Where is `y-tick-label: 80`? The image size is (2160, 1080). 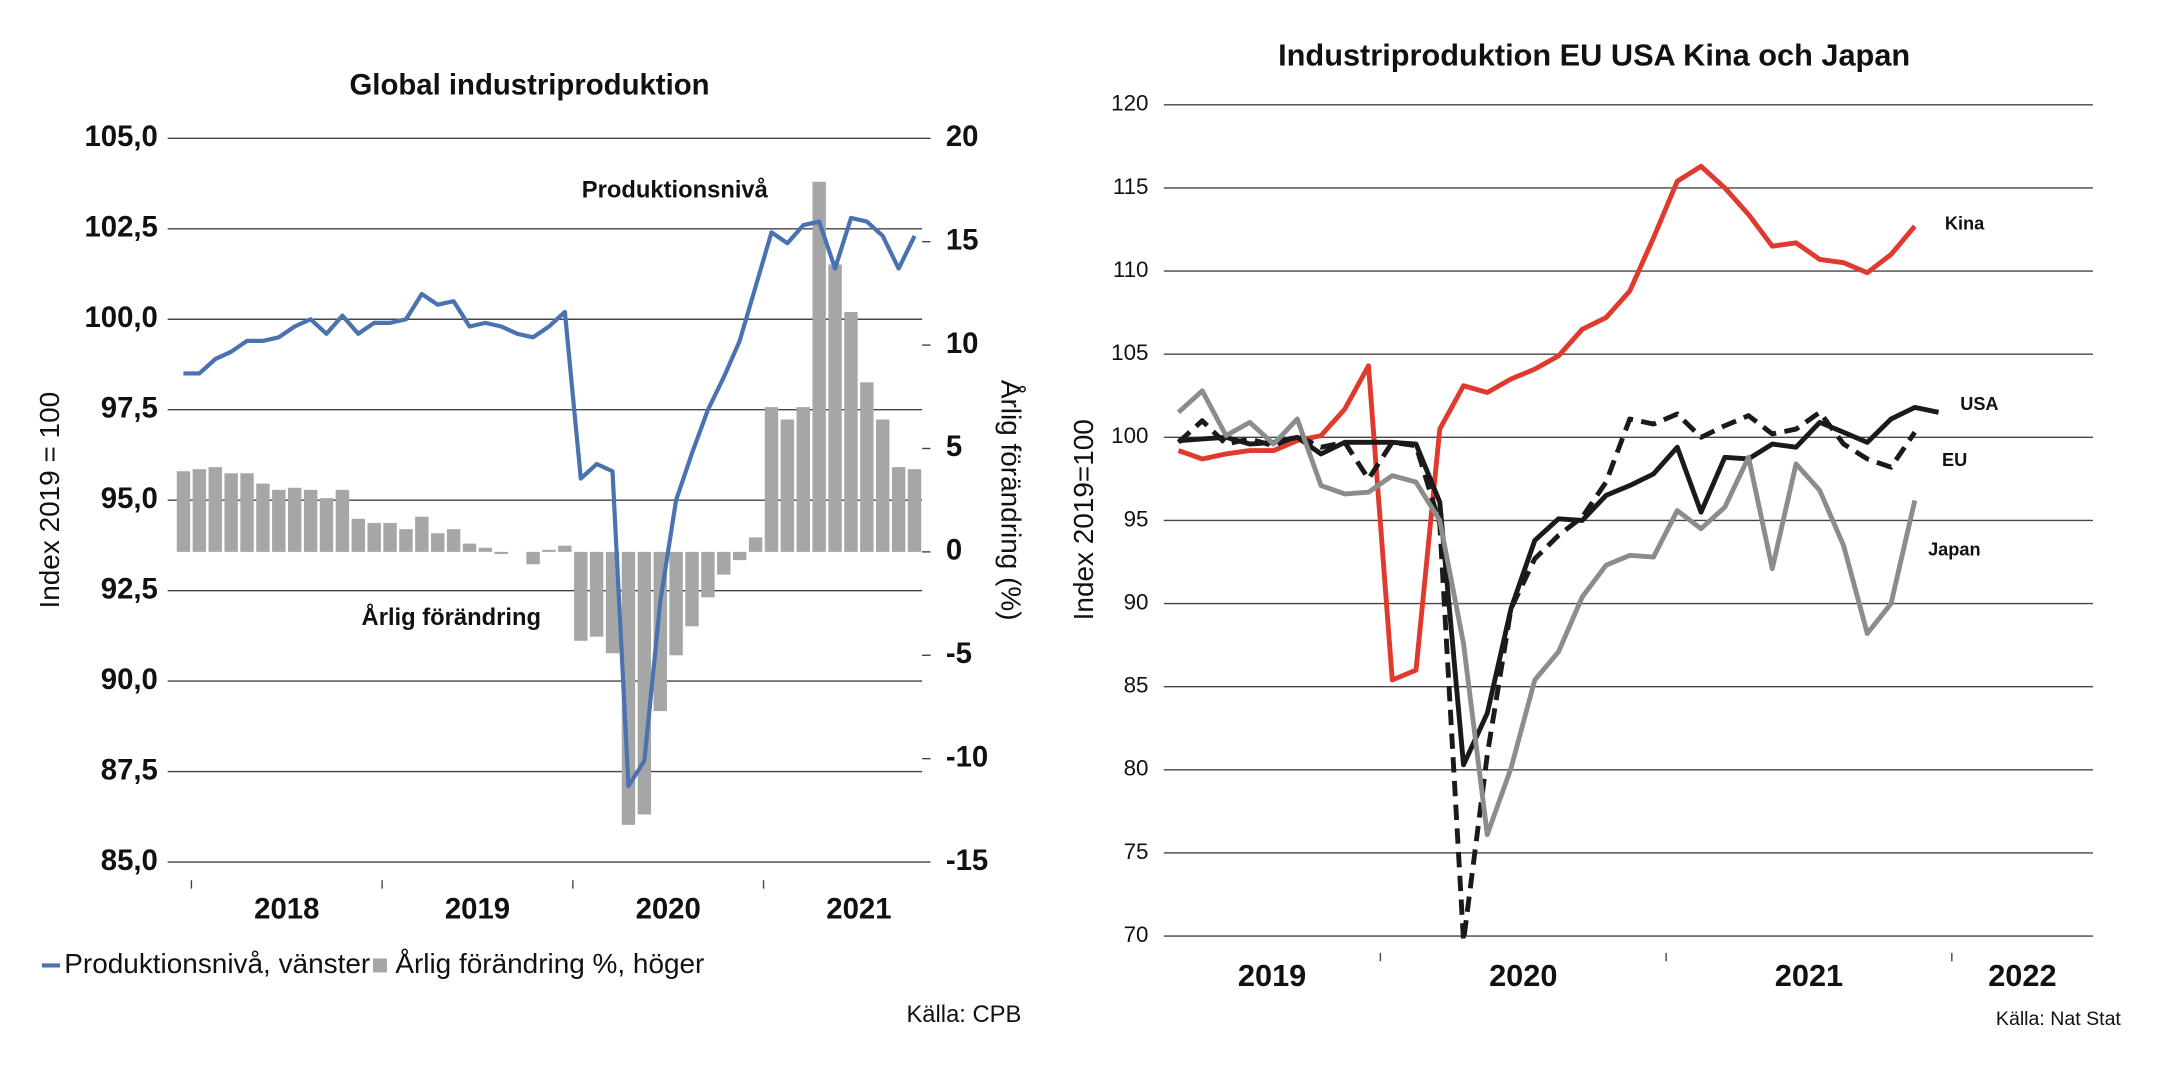 y-tick-label: 80 is located at coordinates (1136, 768).